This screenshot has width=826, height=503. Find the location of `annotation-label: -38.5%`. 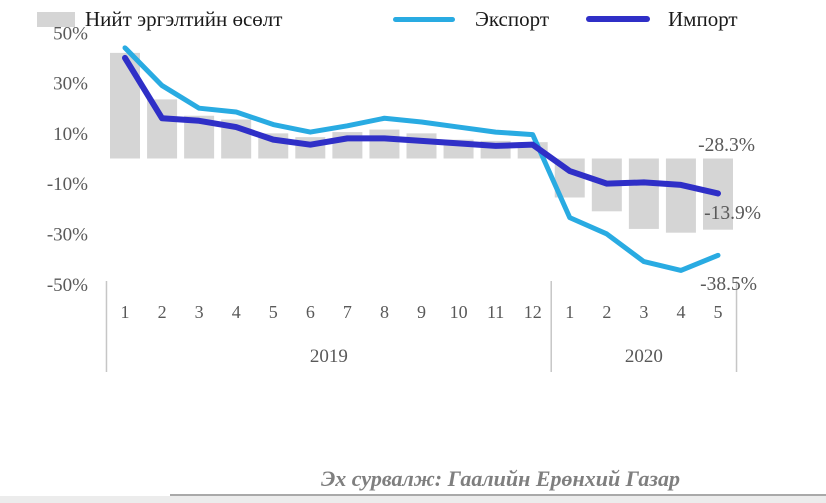

annotation-label: -38.5% is located at coordinates (728, 284).